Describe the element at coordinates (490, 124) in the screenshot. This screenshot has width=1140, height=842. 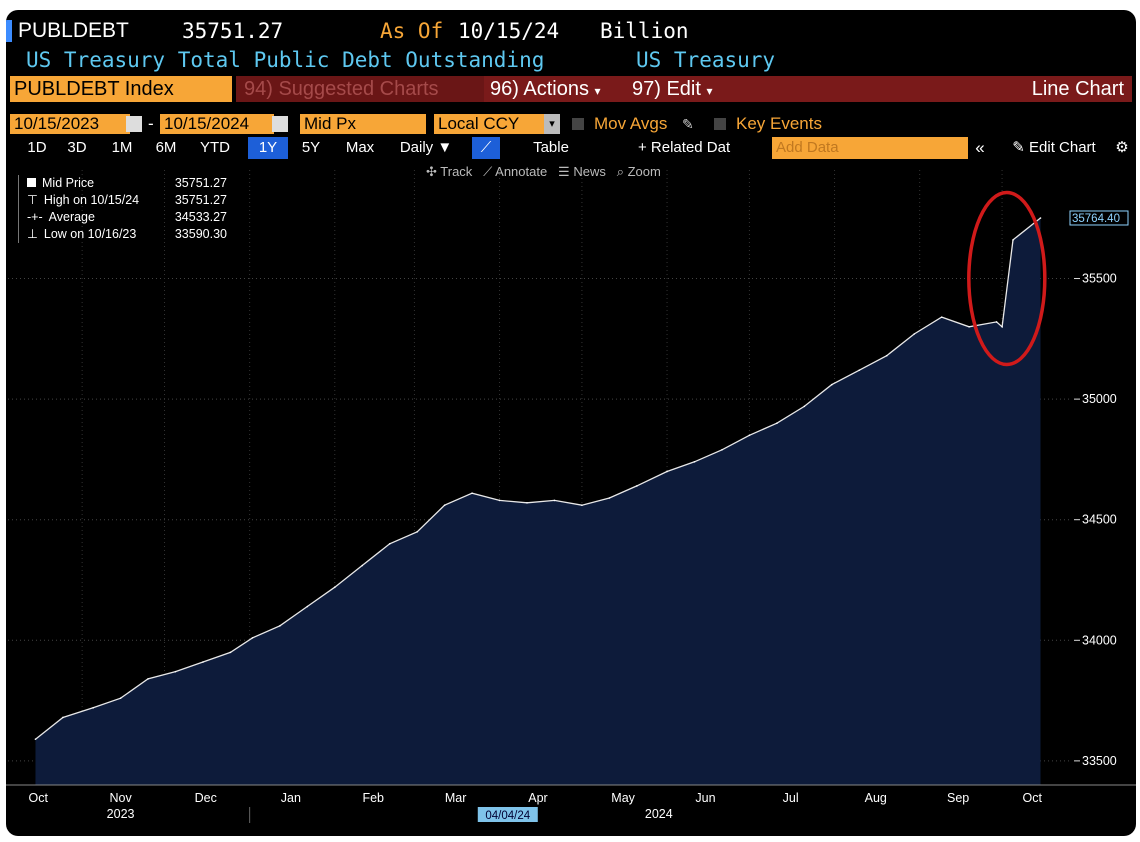
I see `currency-selector: Local CCY` at that location.